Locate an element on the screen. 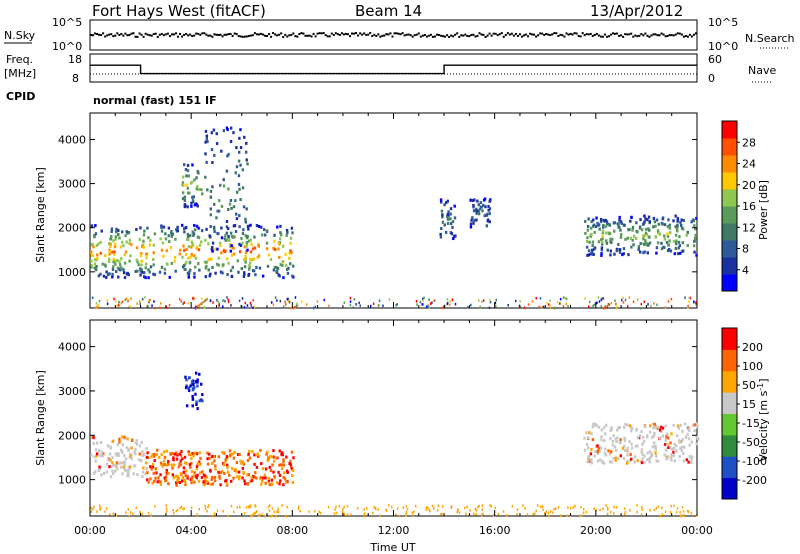 The width and height of the screenshot is (800, 554). colorbar-tick-label: 28 is located at coordinates (749, 142).